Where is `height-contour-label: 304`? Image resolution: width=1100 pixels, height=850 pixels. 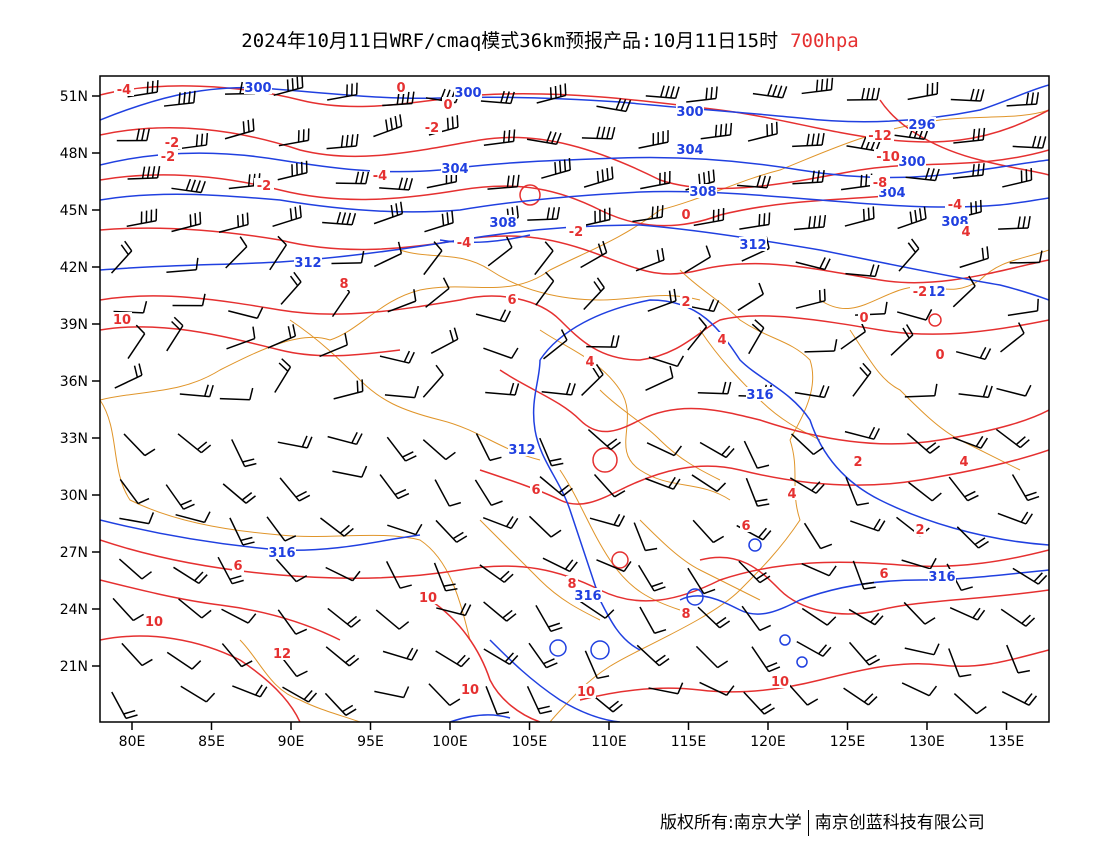
height-contour-label: 304 is located at coordinates (891, 193).